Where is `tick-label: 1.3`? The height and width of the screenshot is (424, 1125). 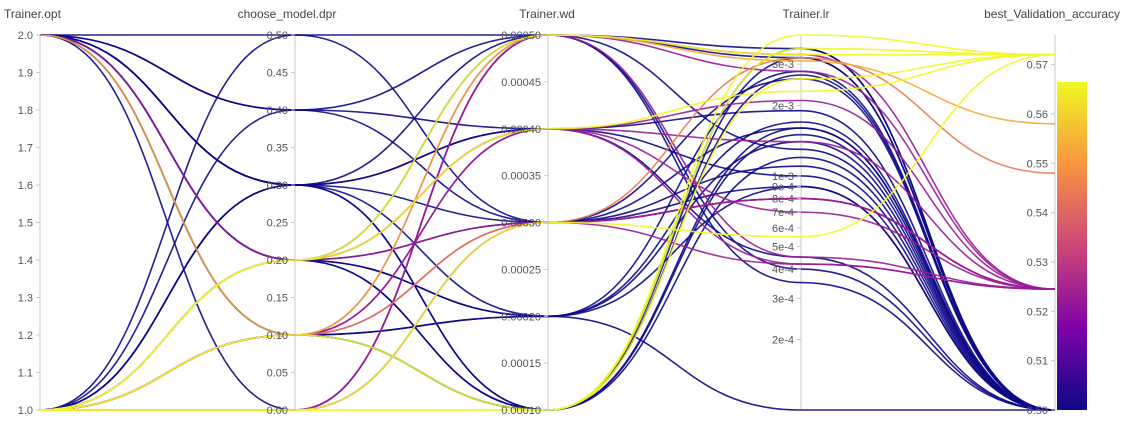
tick-label: 1.3 is located at coordinates (25, 299).